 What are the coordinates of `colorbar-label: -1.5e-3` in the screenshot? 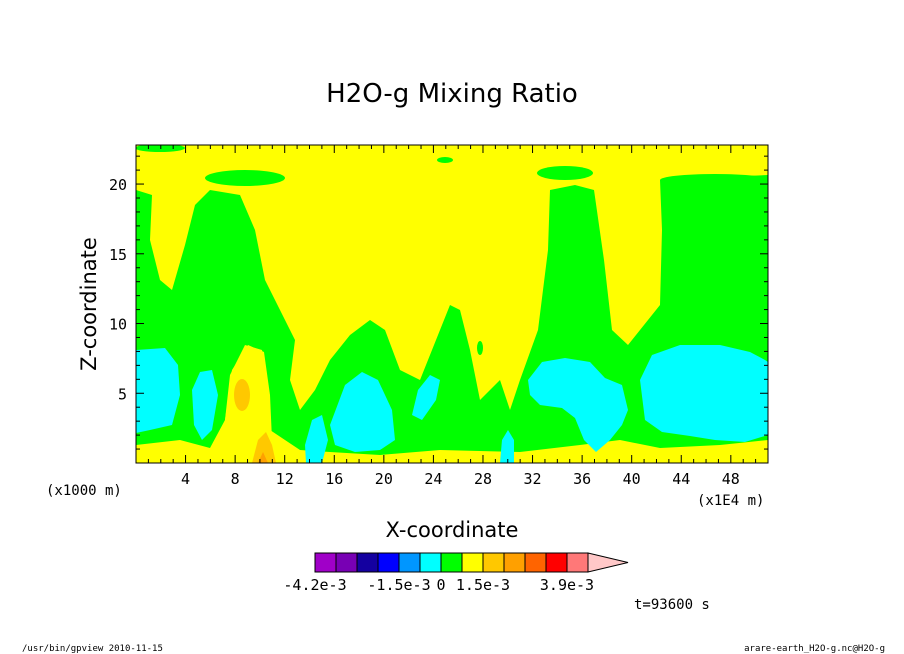 It's located at (398, 585).